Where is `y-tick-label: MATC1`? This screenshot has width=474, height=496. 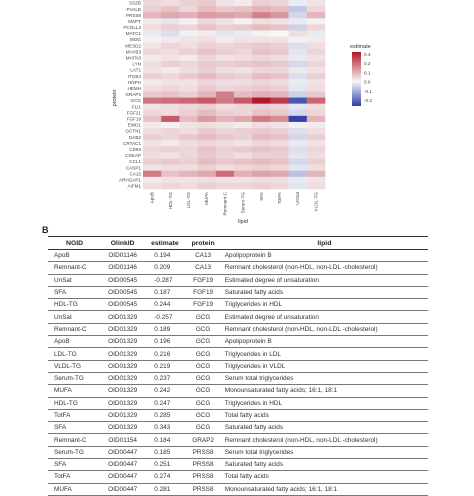
y-tick-label: MATC1 is located at coordinates (134, 33).